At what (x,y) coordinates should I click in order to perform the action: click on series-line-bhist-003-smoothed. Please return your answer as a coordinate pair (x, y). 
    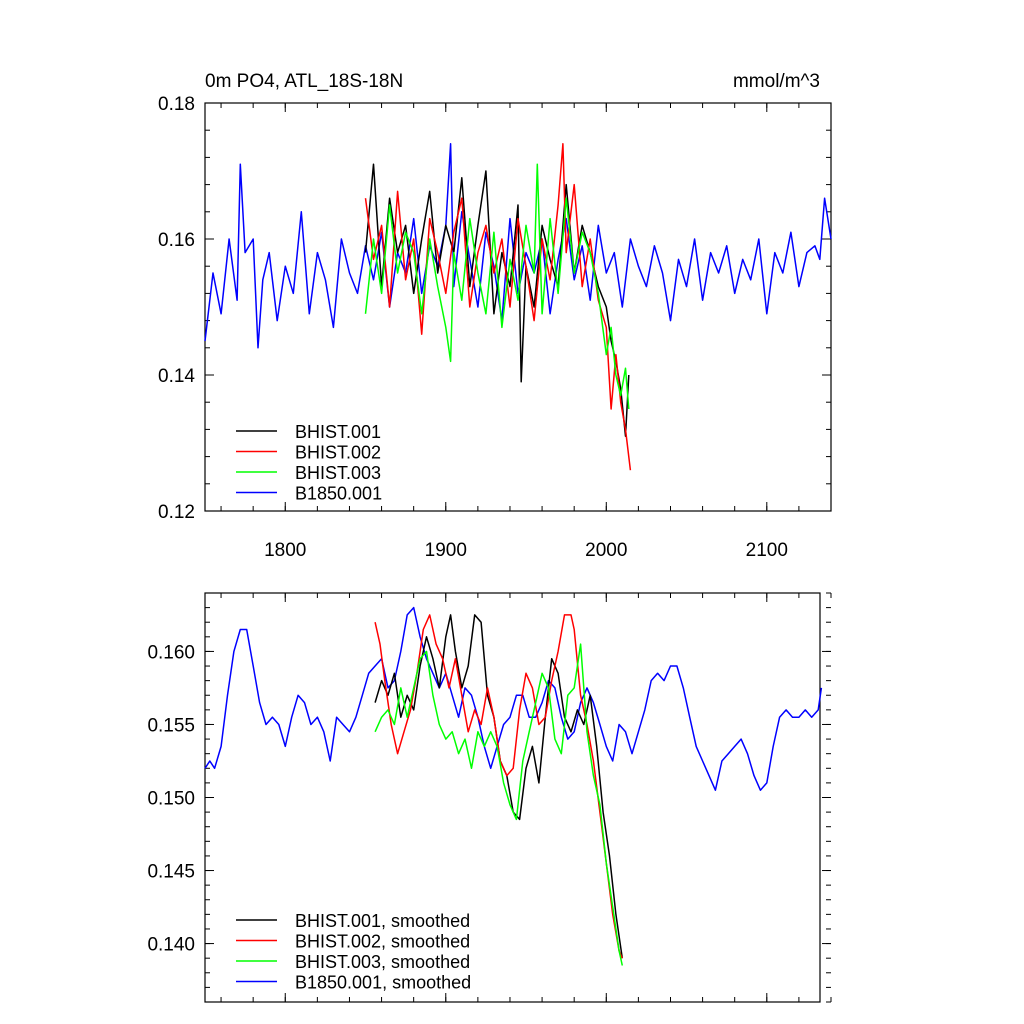
    Looking at the image, I should click on (499, 804).